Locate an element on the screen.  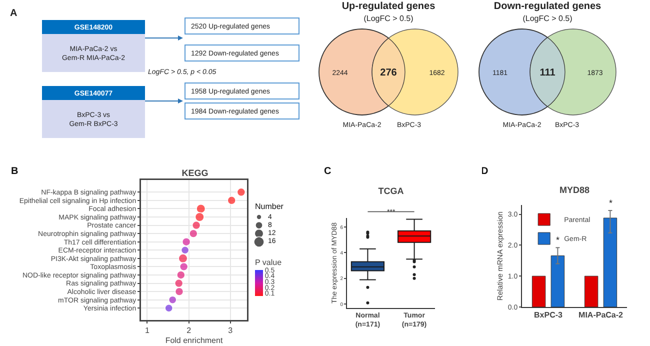
x-tick-label: 3 is located at coordinates (231, 331).